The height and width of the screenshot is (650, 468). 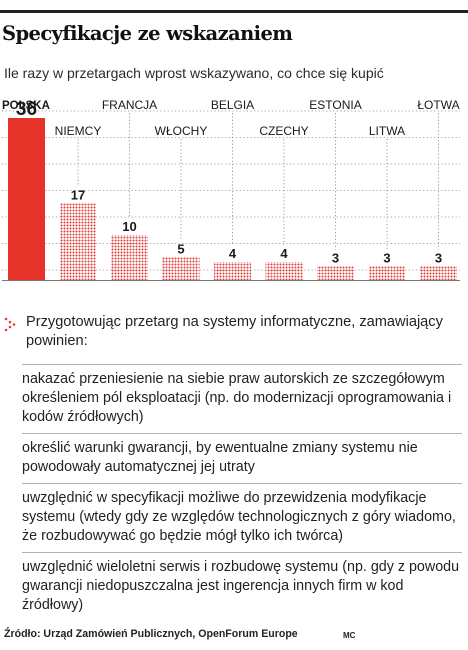 What do you see at coordinates (349, 635) in the screenshot?
I see `author-initials: MC` at bounding box center [349, 635].